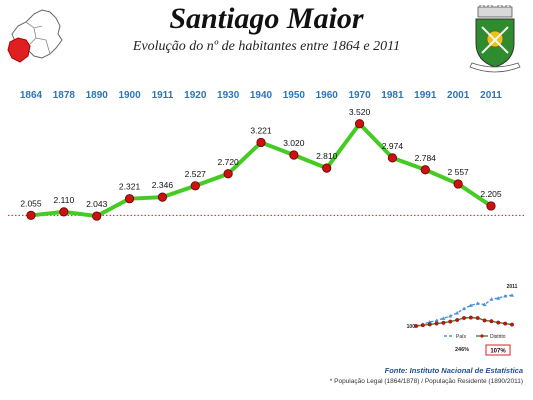 The height and width of the screenshot is (400, 533). I want to click on year-tick-label: 1930, so click(228, 95).